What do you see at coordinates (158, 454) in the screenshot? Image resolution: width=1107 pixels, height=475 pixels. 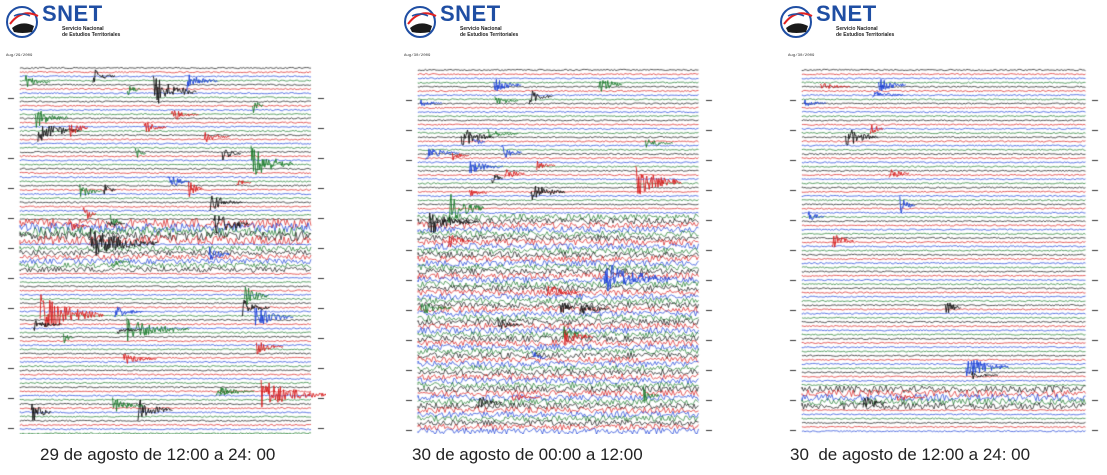 I see `panel-caption: 29 de agosto de 12:00 a 24: 00` at bounding box center [158, 454].